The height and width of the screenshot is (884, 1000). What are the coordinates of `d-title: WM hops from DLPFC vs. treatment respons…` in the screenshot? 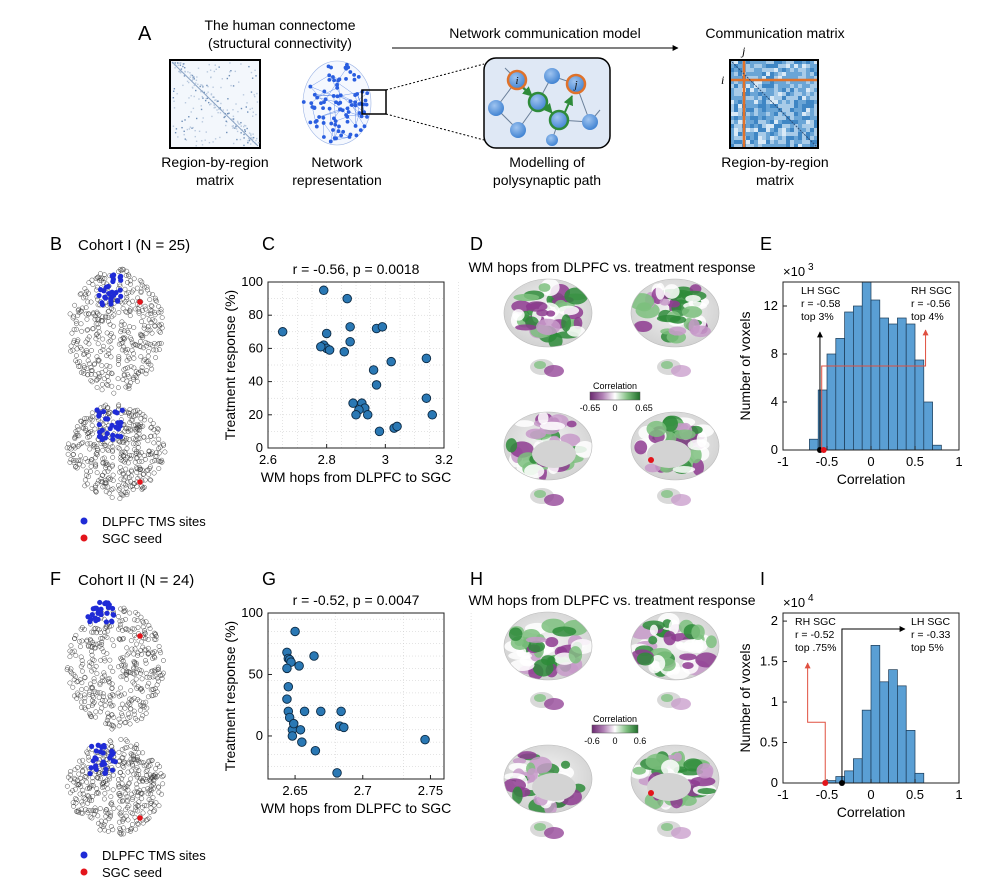 It's located at (611, 267).